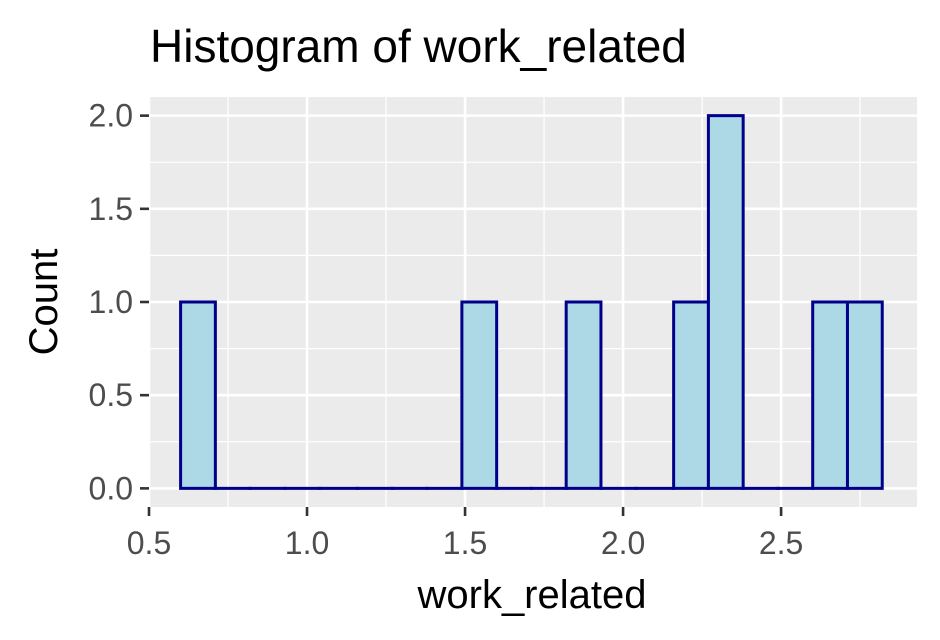  I want to click on x-tick-label: 0.5, so click(149, 543).